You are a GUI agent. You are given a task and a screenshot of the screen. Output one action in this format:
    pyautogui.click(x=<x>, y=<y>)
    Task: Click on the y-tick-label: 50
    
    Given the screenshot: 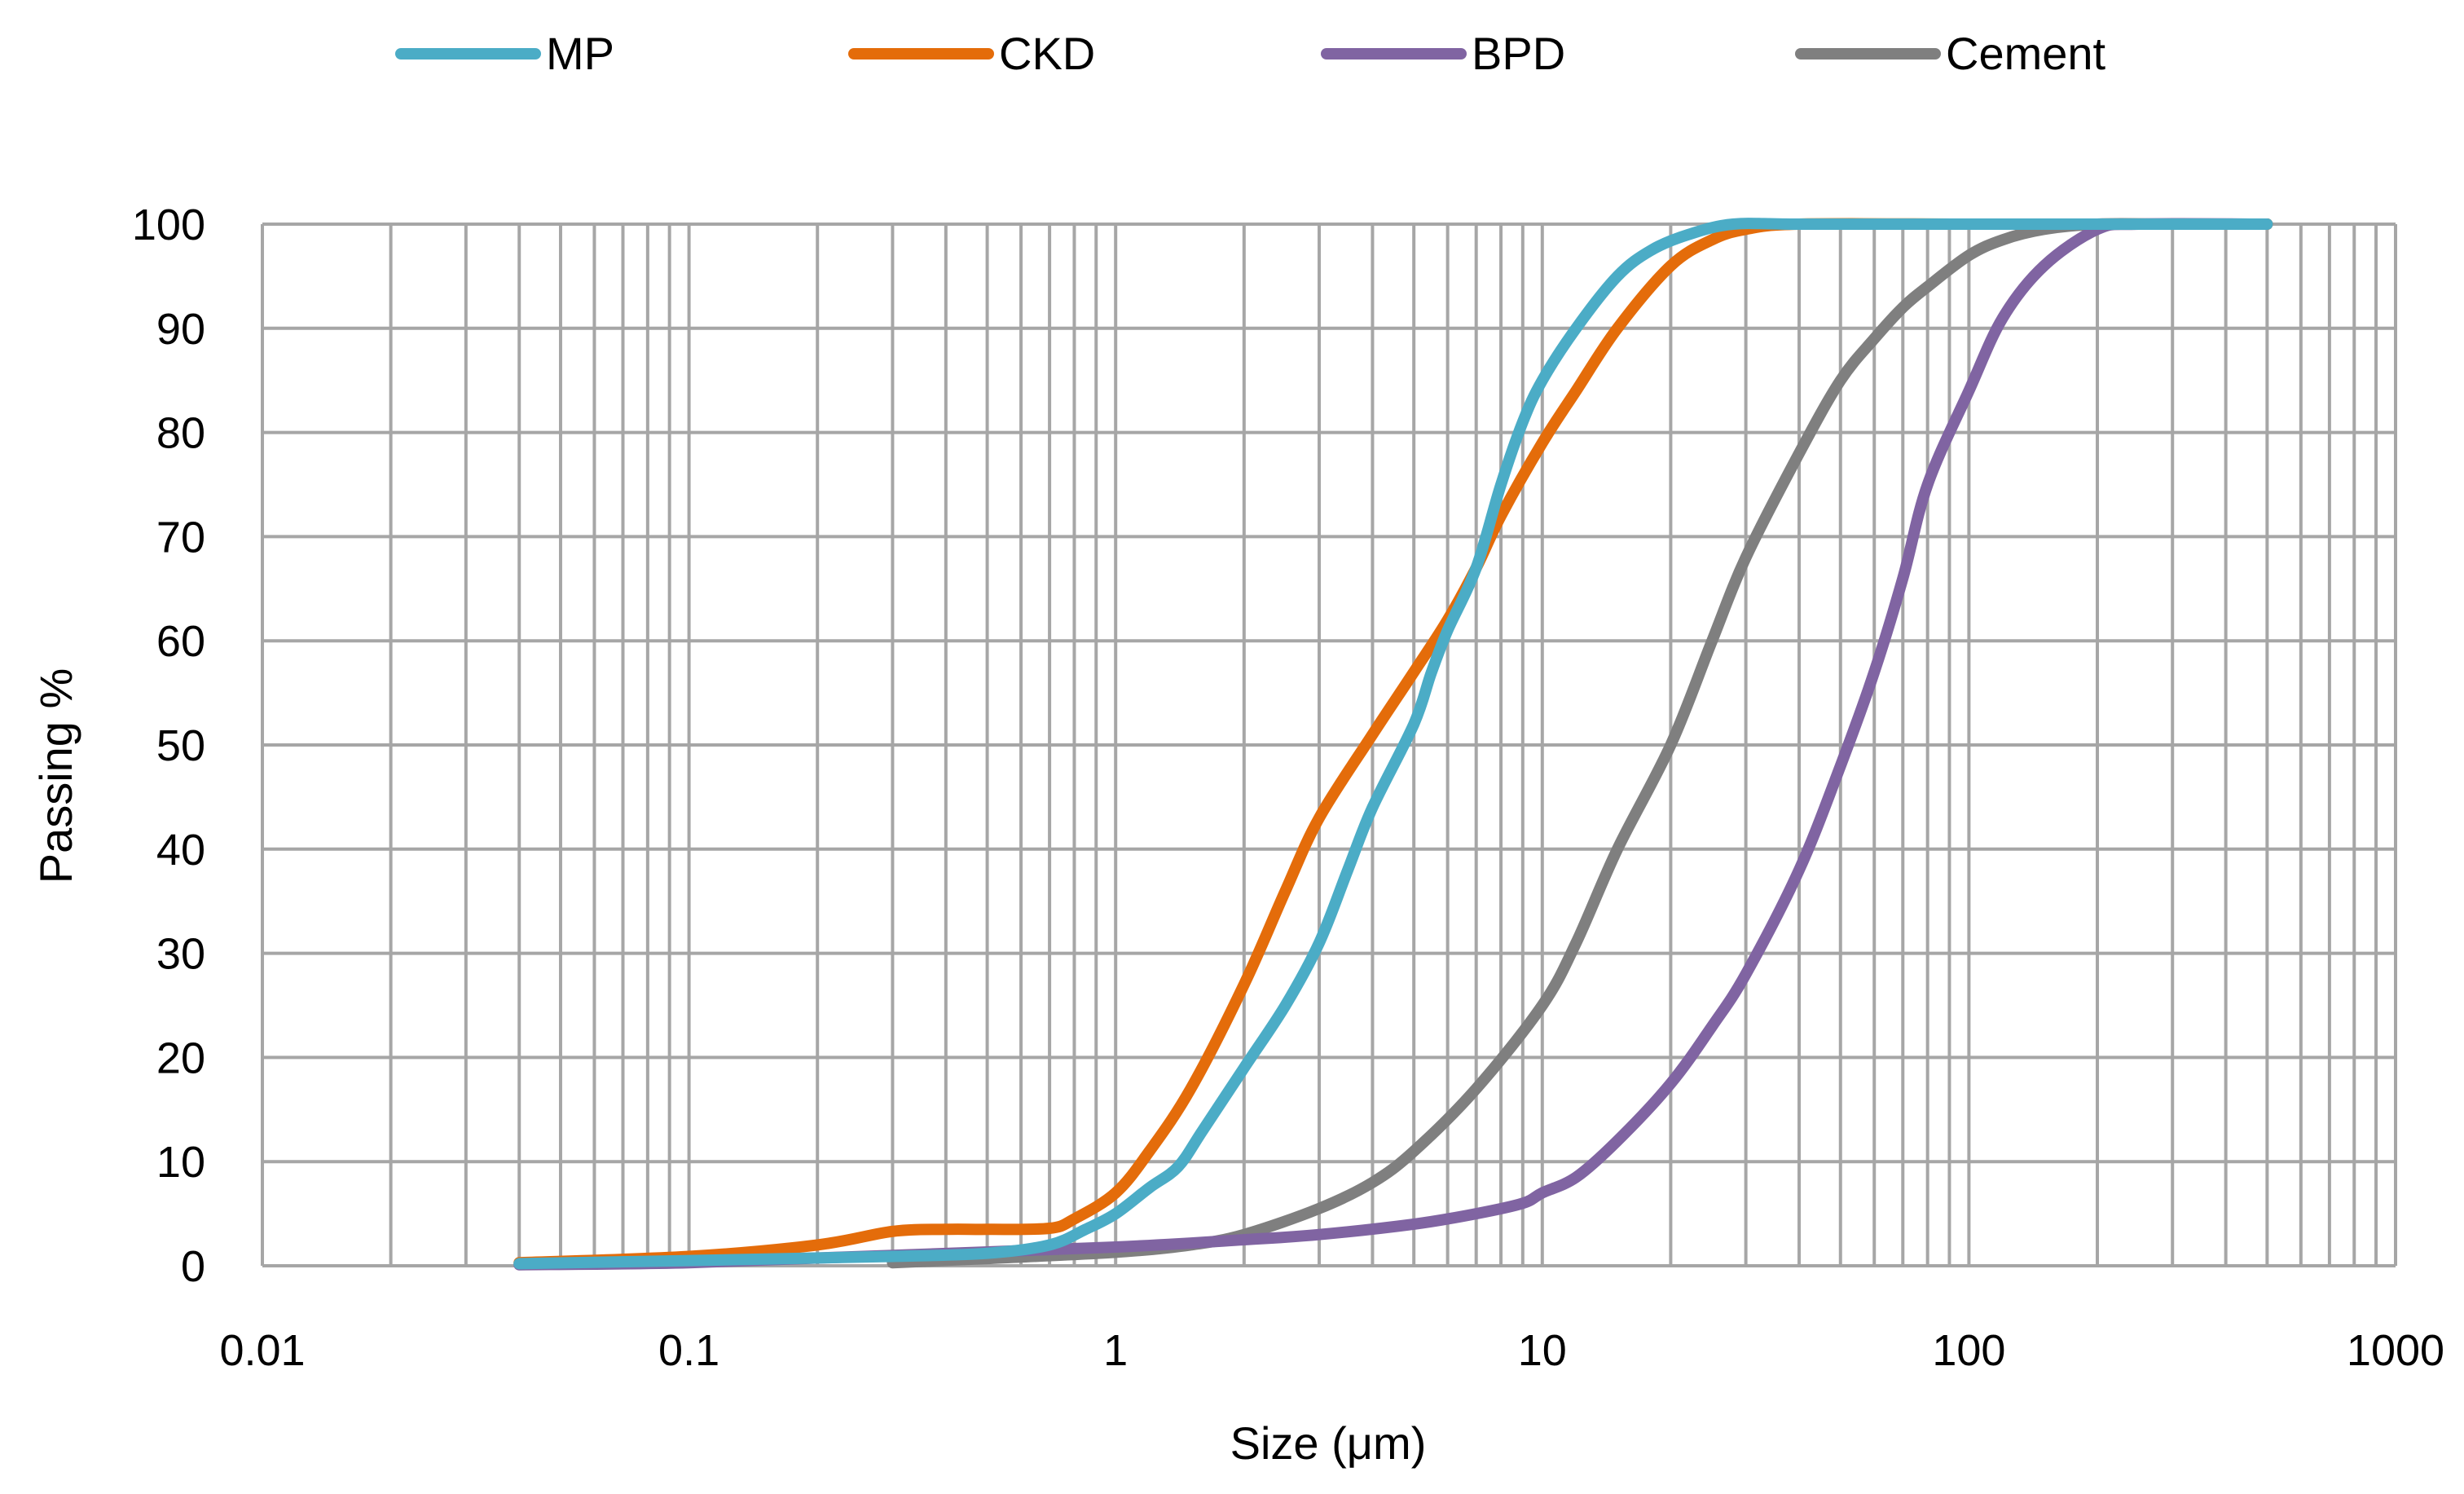 What is the action you would take?
    pyautogui.click(x=180, y=745)
    